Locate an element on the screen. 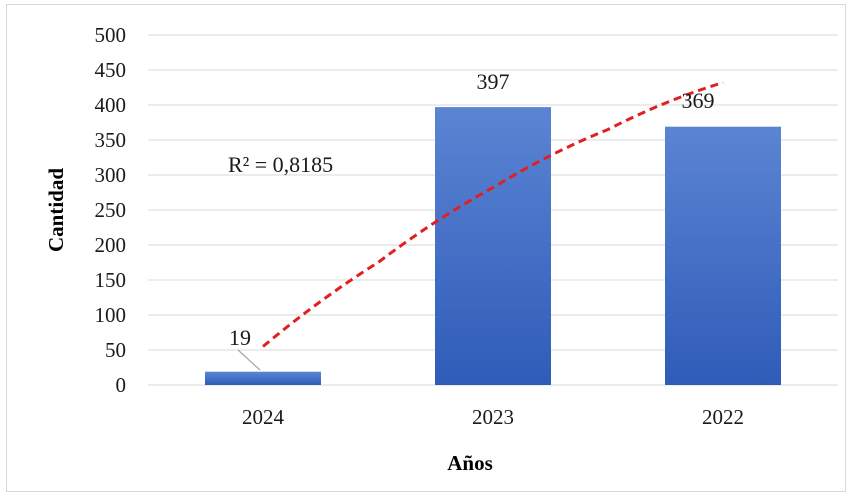 The width and height of the screenshot is (856, 499). y-tick-label: 50 is located at coordinates (115, 350).